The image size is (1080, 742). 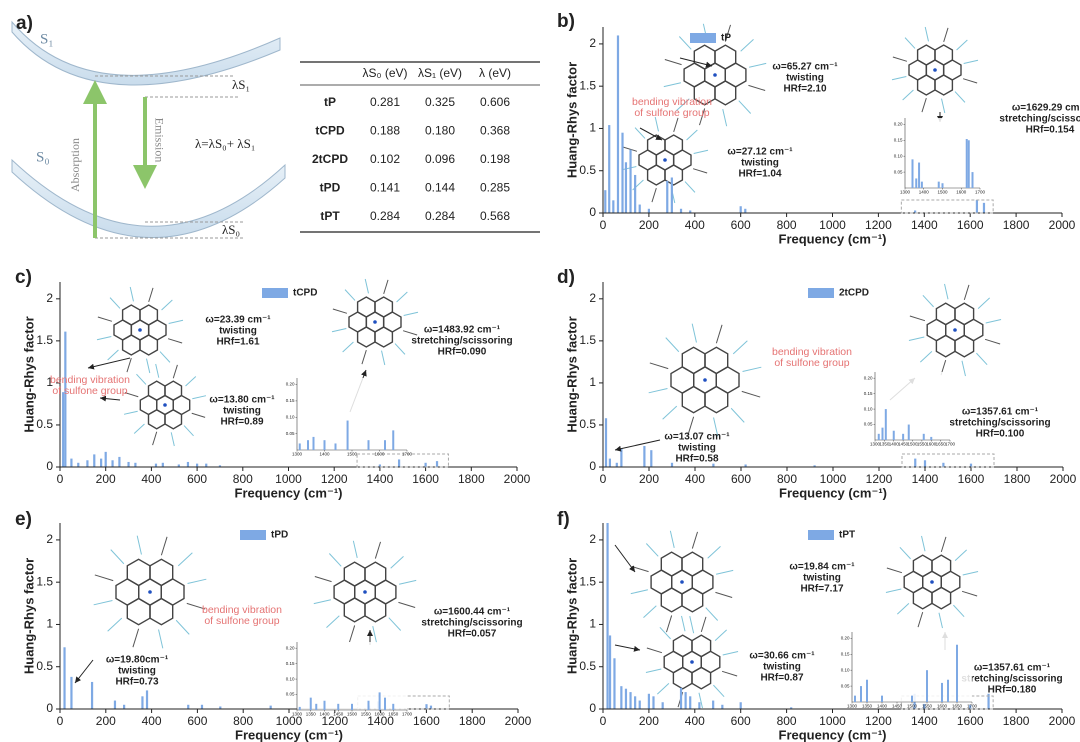 I want to click on legend-label: tP, so click(x=726, y=38).